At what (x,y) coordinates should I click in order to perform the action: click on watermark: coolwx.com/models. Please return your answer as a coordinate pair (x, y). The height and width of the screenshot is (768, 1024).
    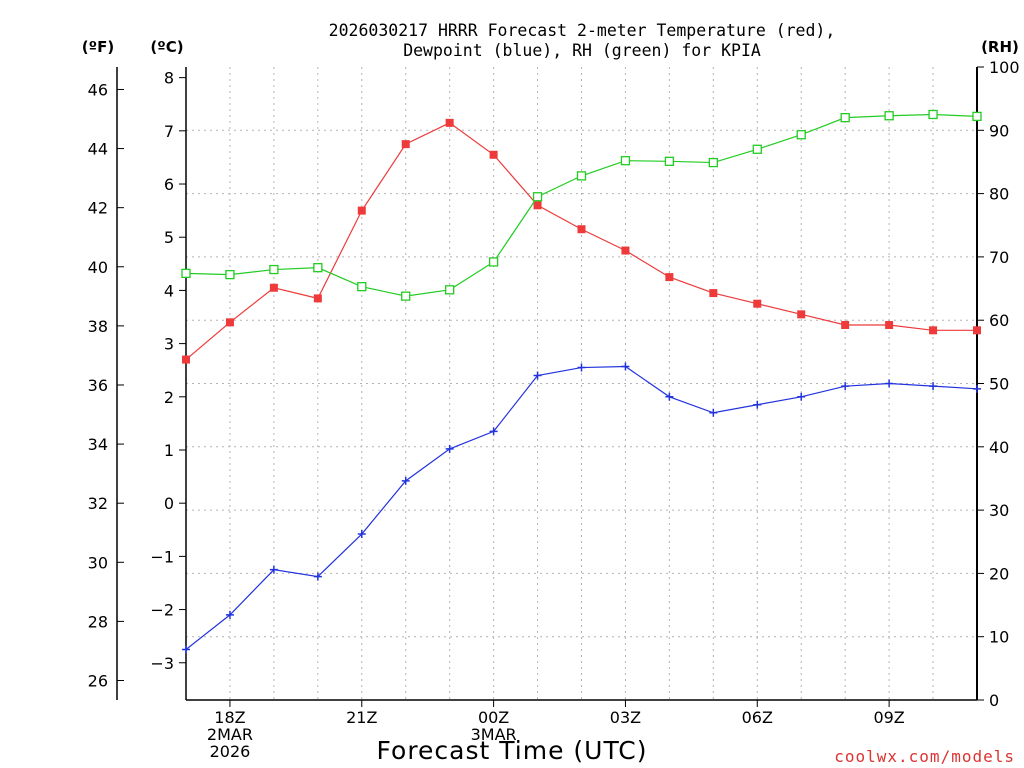
    Looking at the image, I should click on (924, 756).